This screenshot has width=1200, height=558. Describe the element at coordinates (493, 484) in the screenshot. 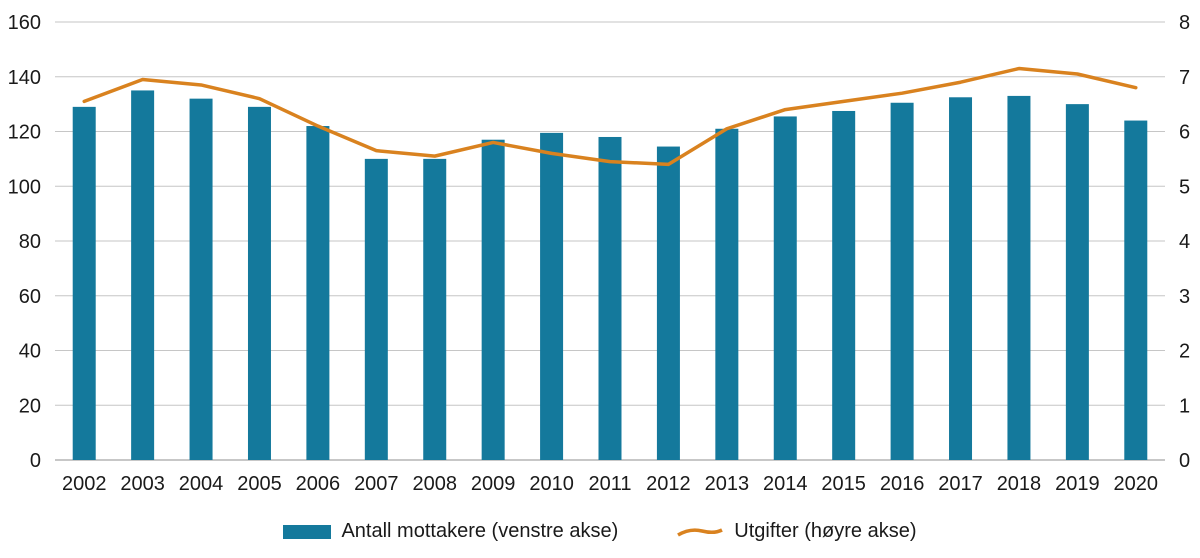

I see `x-axis-year-label: 2009` at that location.